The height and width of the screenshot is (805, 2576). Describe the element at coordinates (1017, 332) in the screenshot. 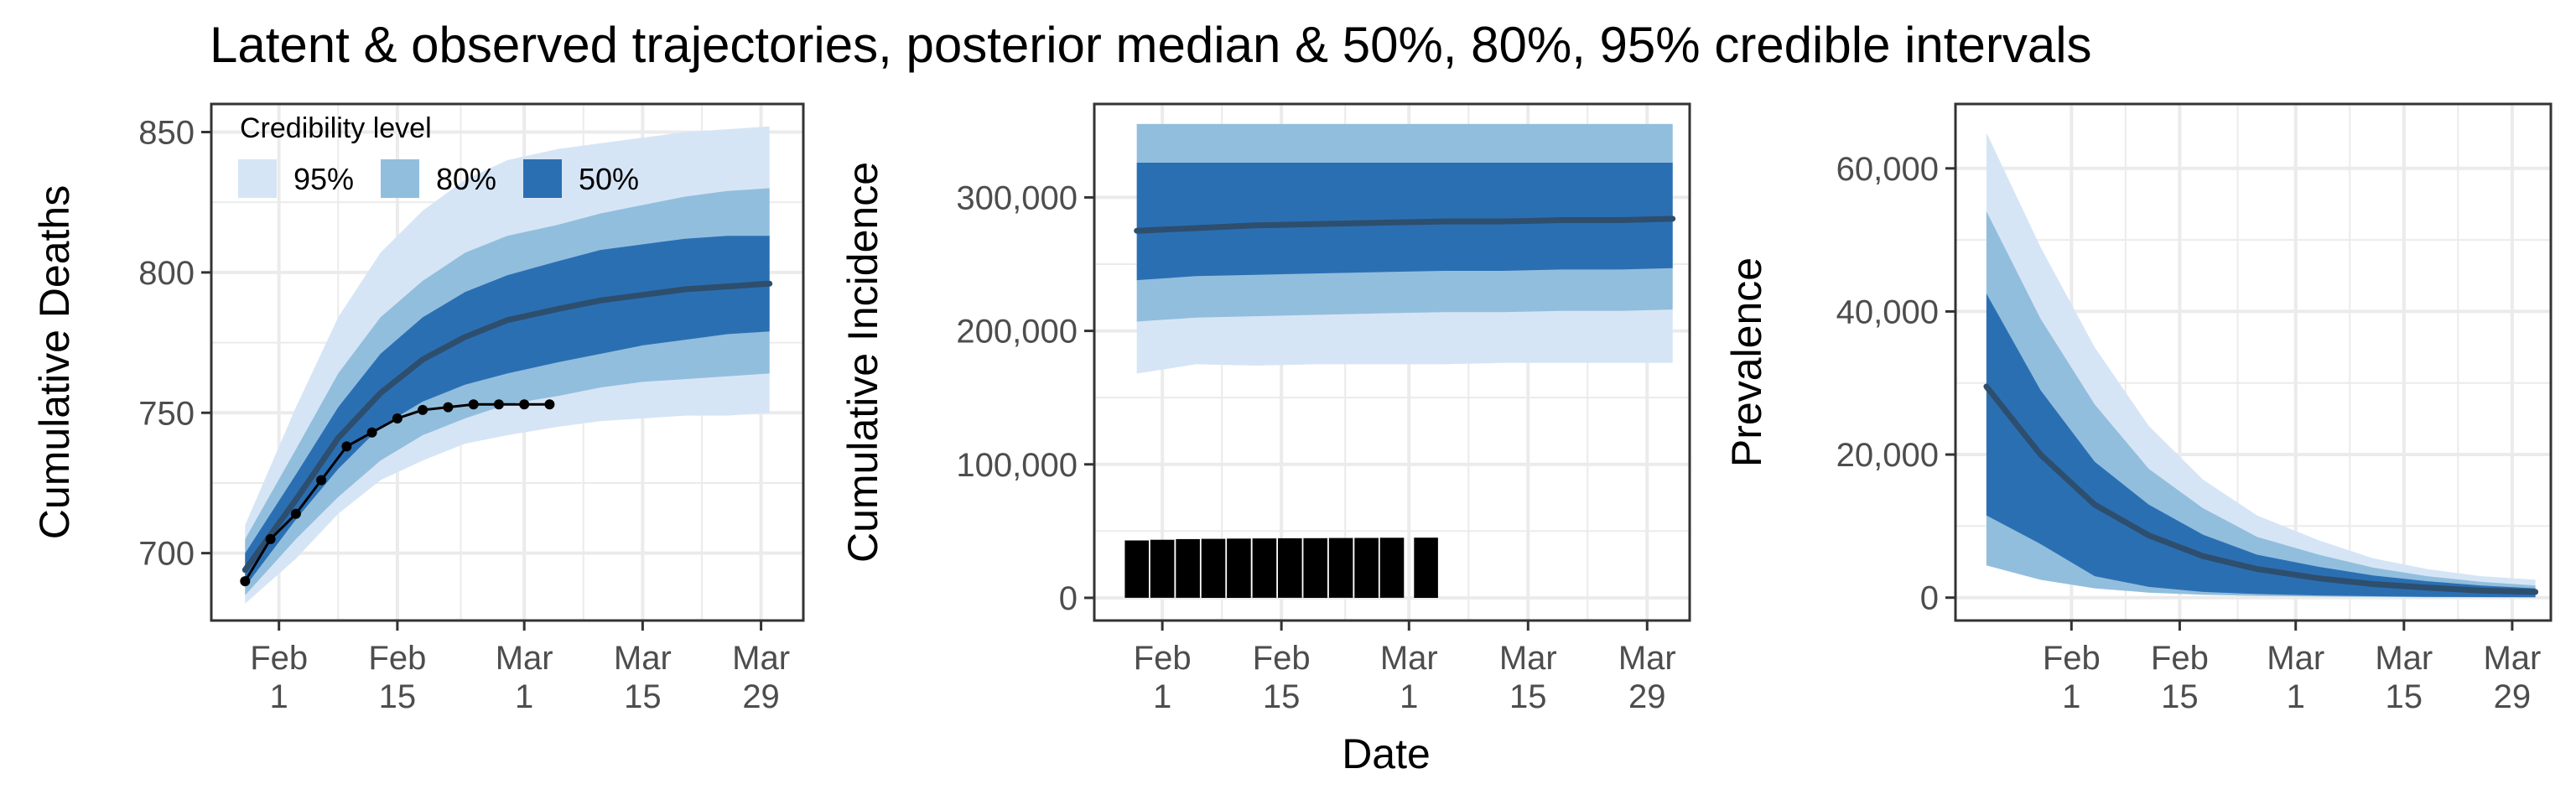

I see `y-tick-label: 200,000` at that location.